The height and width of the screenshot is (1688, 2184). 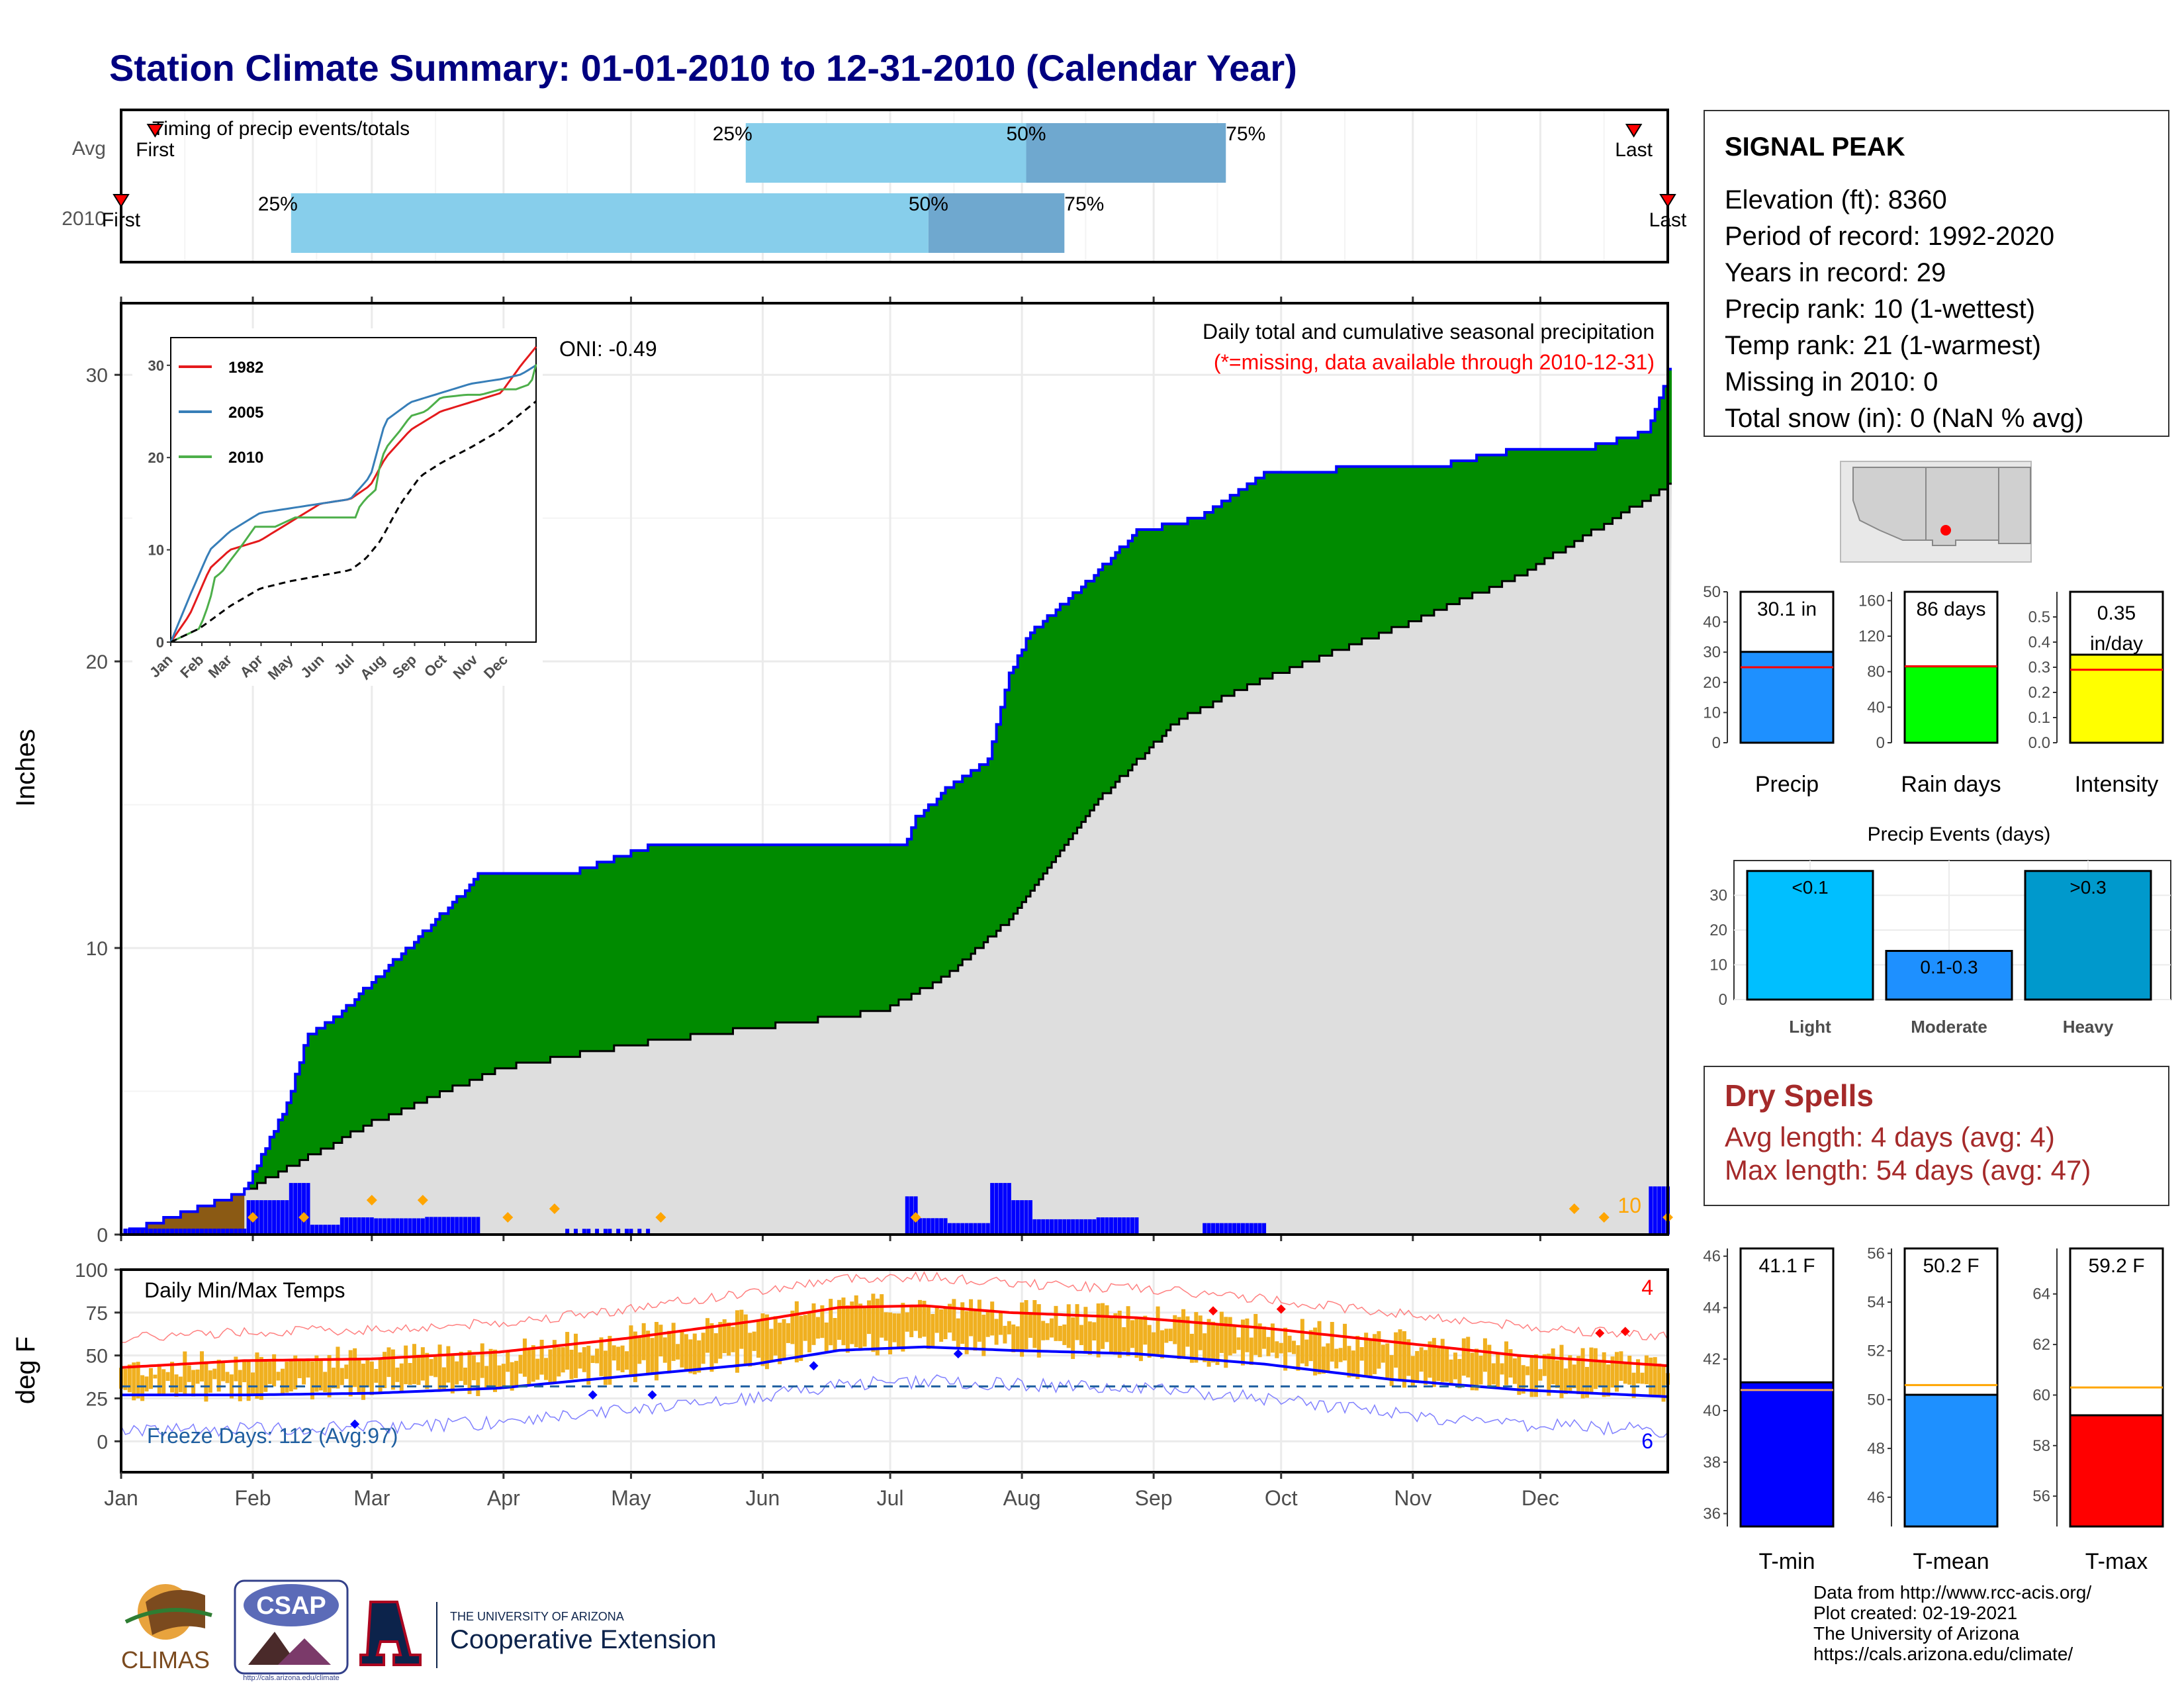 What do you see at coordinates (92, 1271) in the screenshot?
I see `temp-y-tick-label: 100` at bounding box center [92, 1271].